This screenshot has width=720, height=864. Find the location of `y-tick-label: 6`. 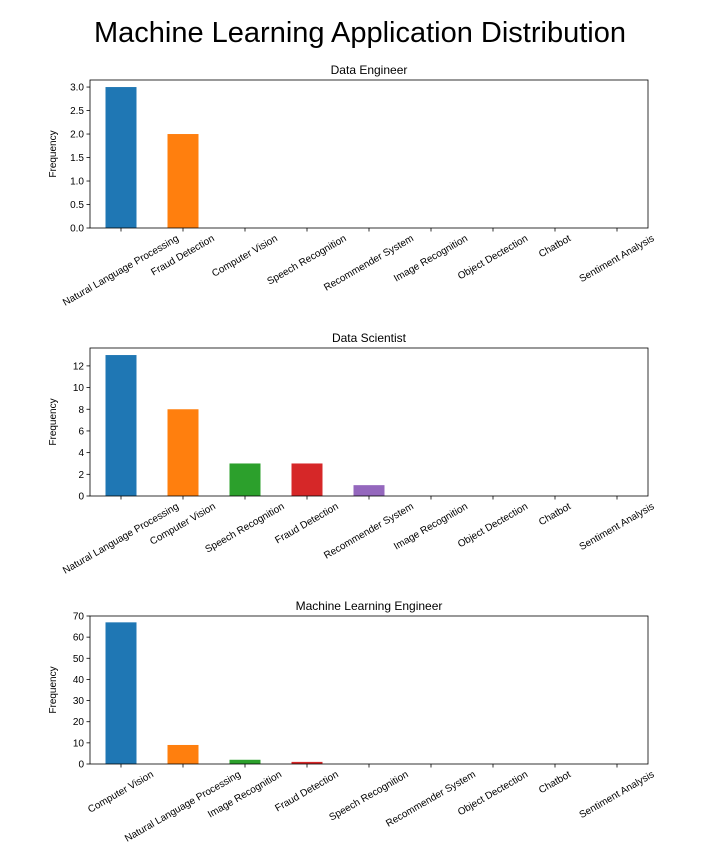

y-tick-label: 6 is located at coordinates (81, 431).